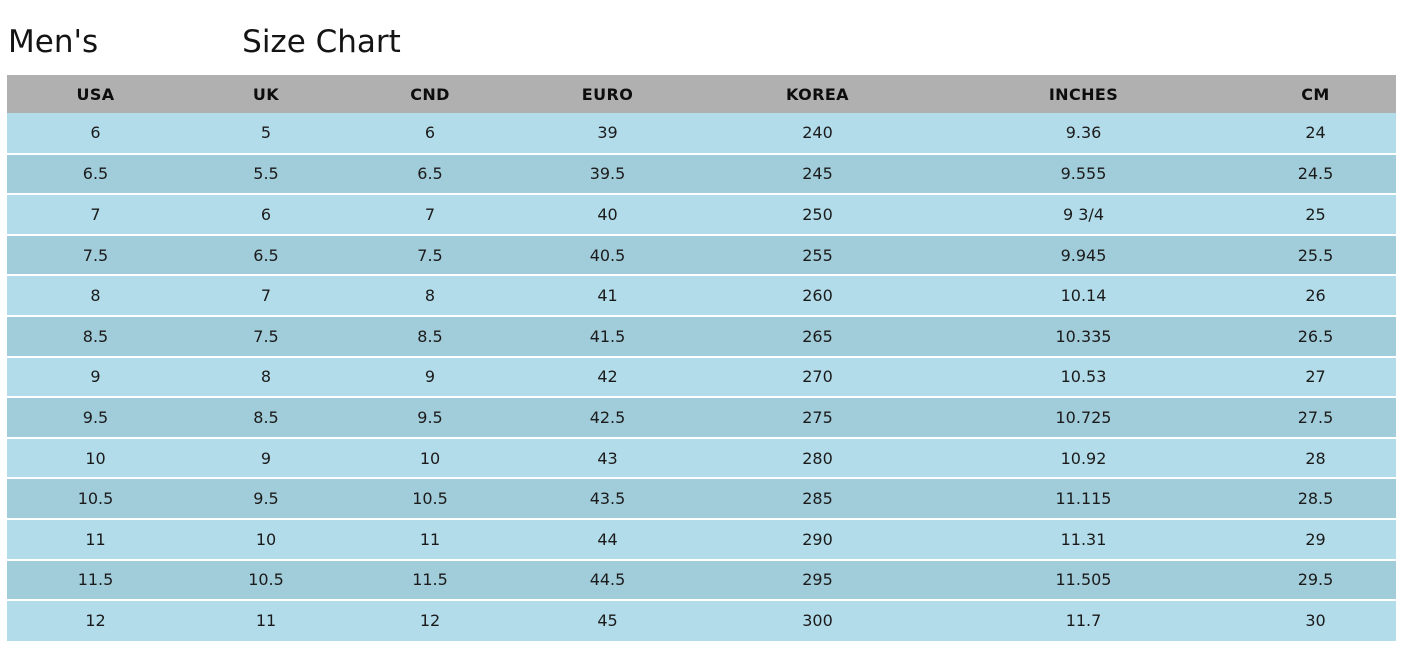  I want to click on cell-cm: 27.5, so click(1315, 418).